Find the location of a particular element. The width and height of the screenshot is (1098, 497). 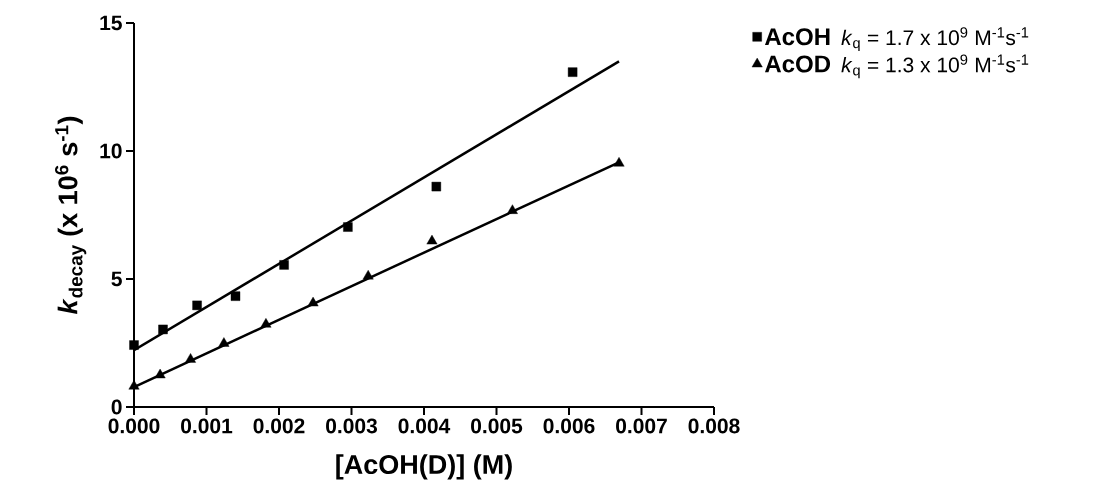

x-tick-label: 0.004 is located at coordinates (424, 426).